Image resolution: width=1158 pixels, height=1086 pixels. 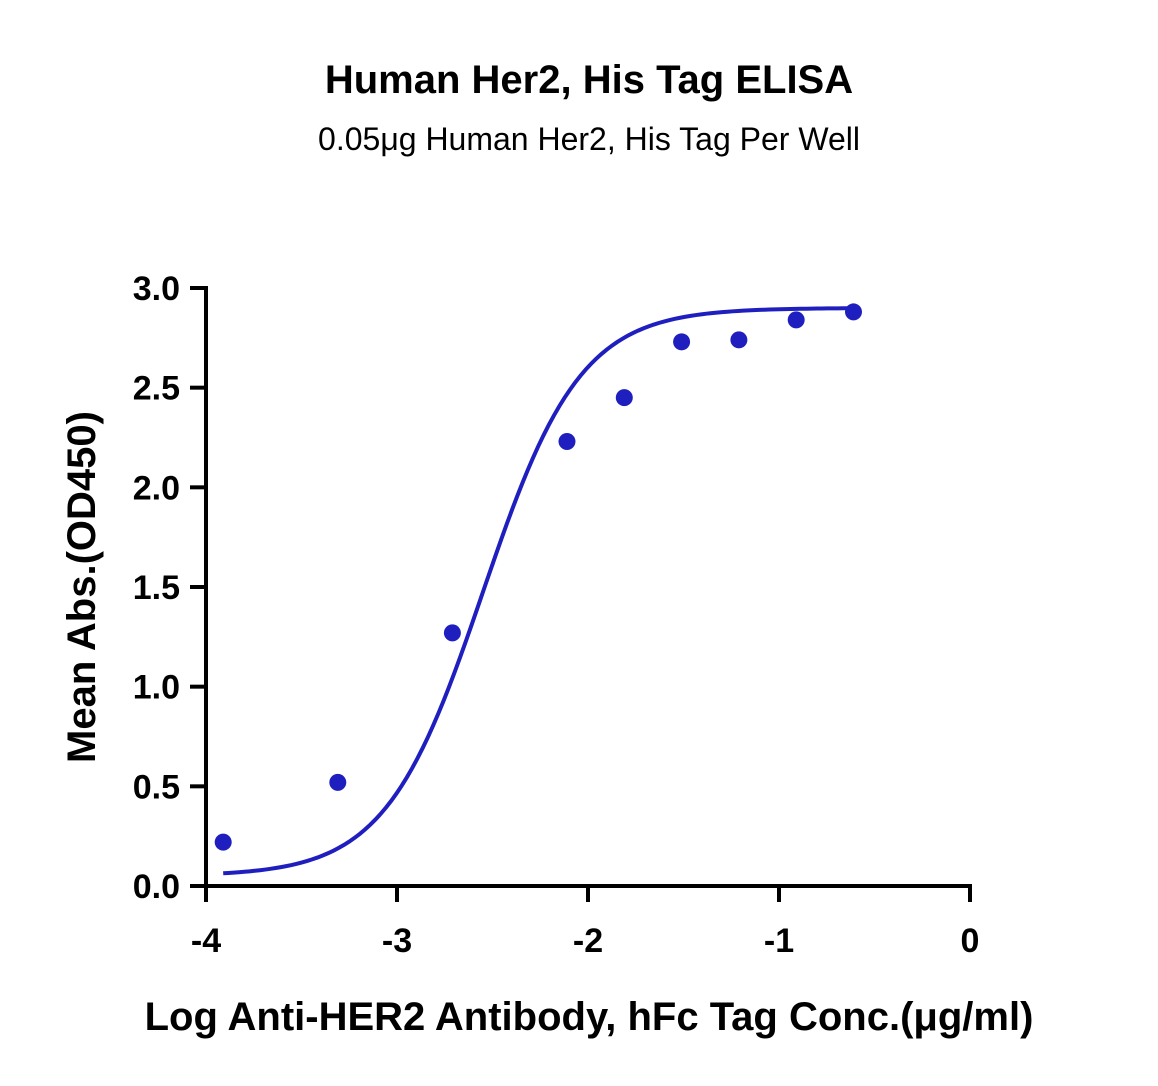 What do you see at coordinates (156, 787) in the screenshot?
I see `y-tick-label: 0.5` at bounding box center [156, 787].